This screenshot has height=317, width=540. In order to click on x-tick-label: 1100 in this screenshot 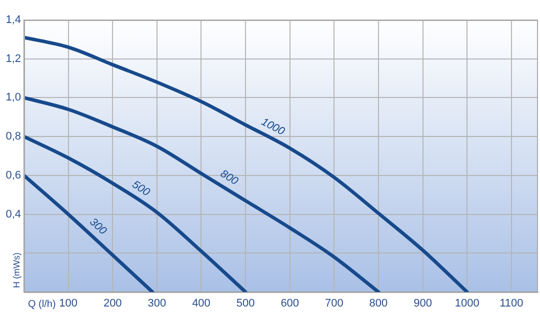, I will do `click(512, 304)`.